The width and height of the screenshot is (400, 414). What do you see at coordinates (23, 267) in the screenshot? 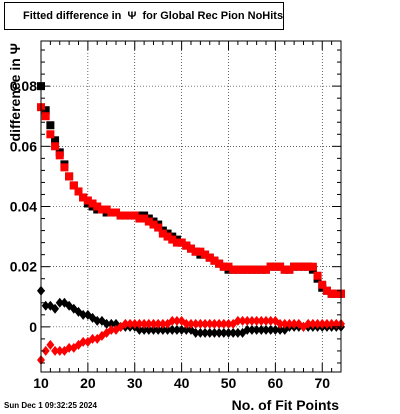
I see `y-tick-label: 0.02` at bounding box center [23, 267].